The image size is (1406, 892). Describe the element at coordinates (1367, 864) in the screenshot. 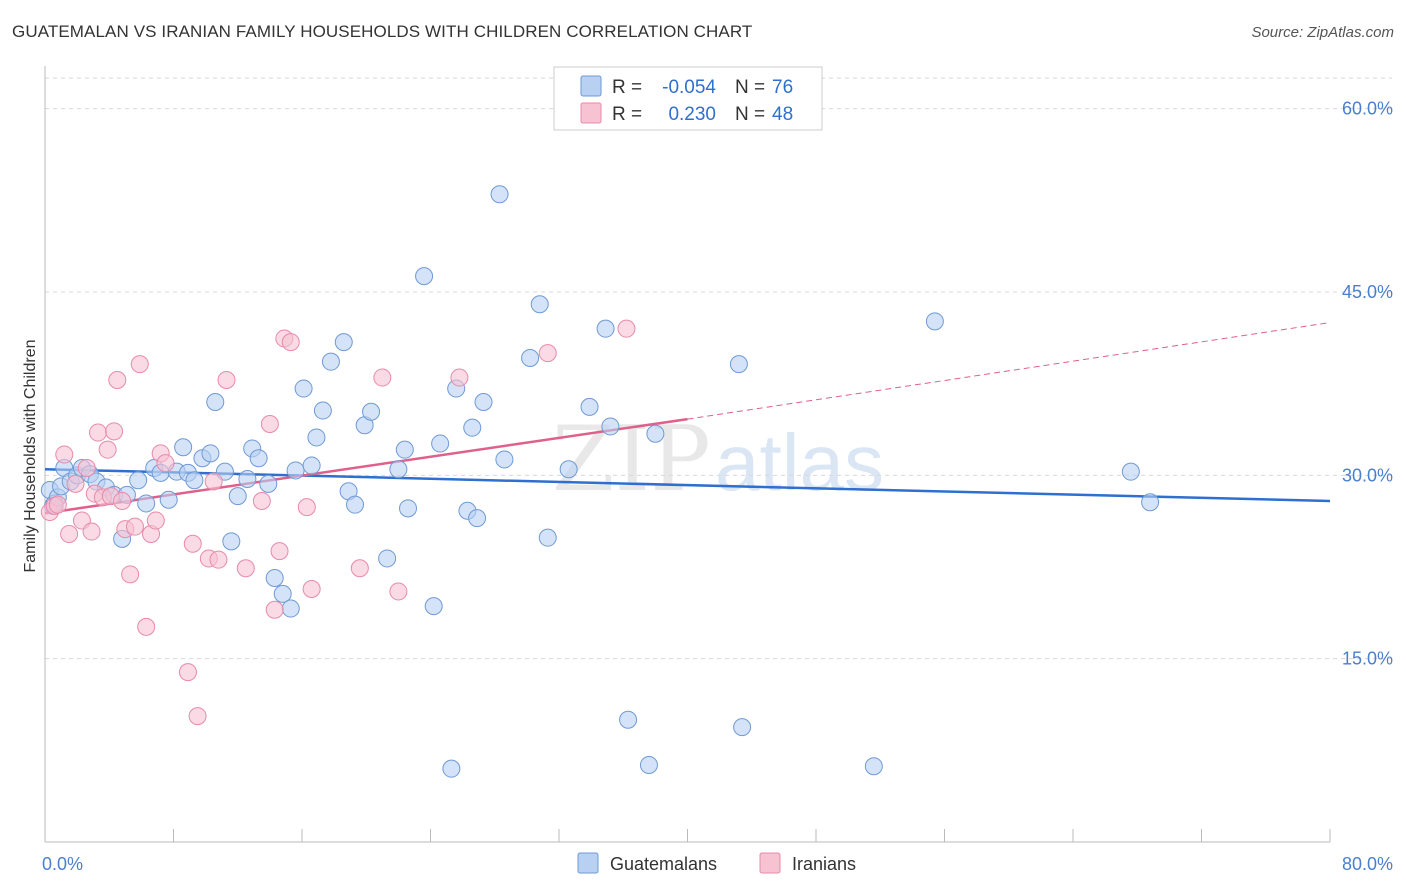

I see `x-tick-label: 80.0%` at that location.